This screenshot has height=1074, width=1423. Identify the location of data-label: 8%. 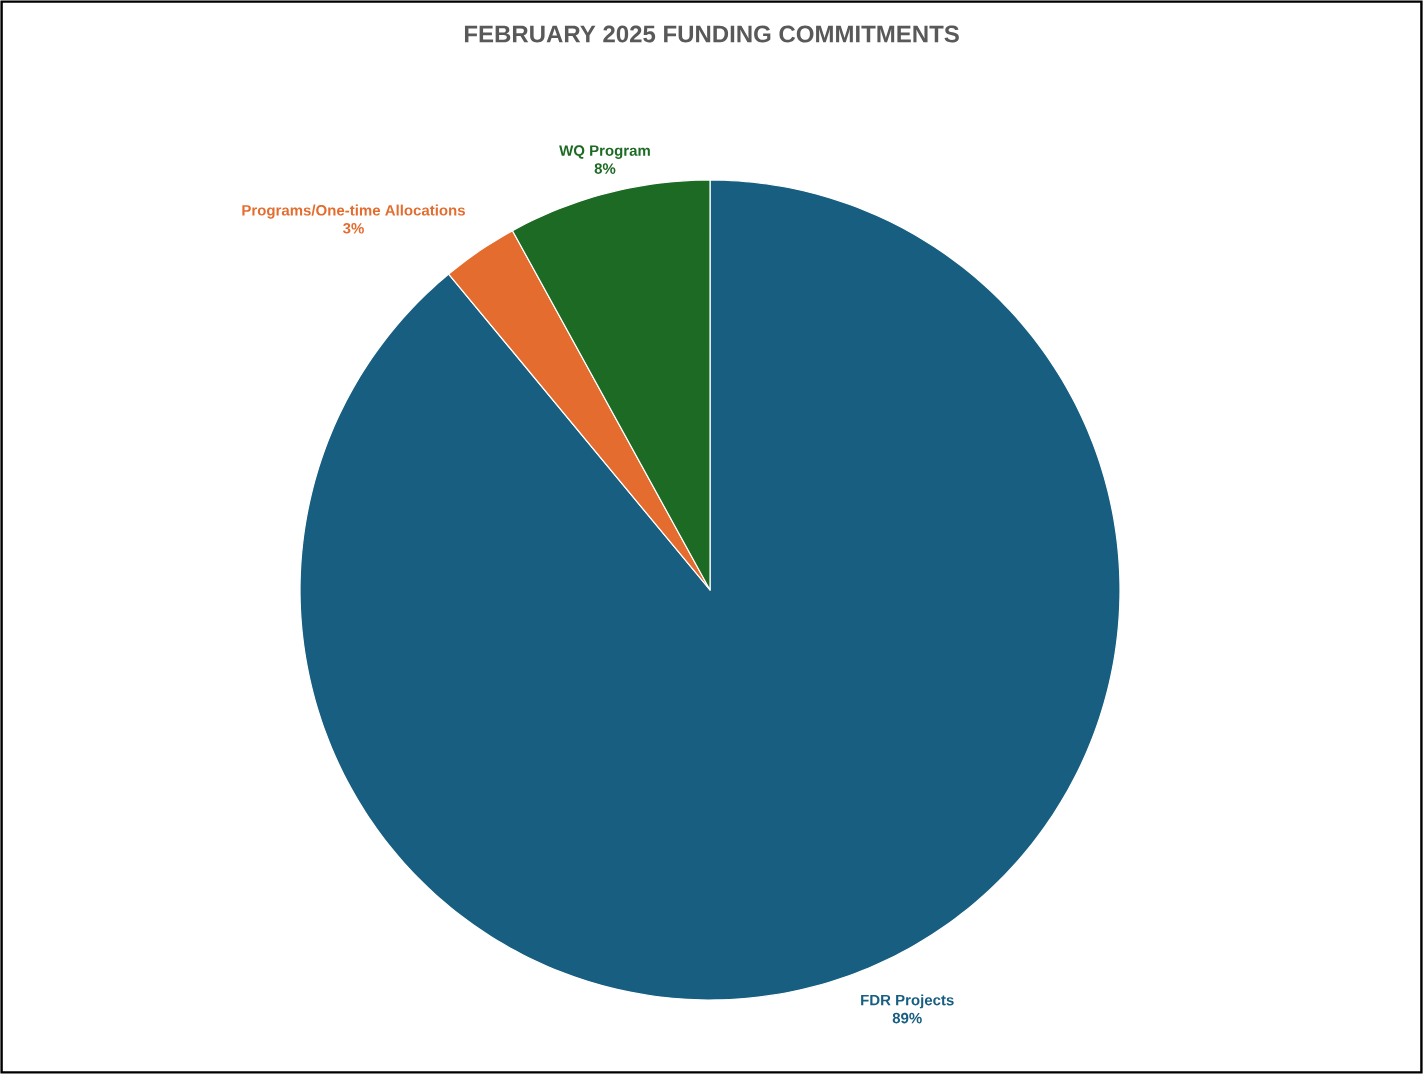
(605, 168).